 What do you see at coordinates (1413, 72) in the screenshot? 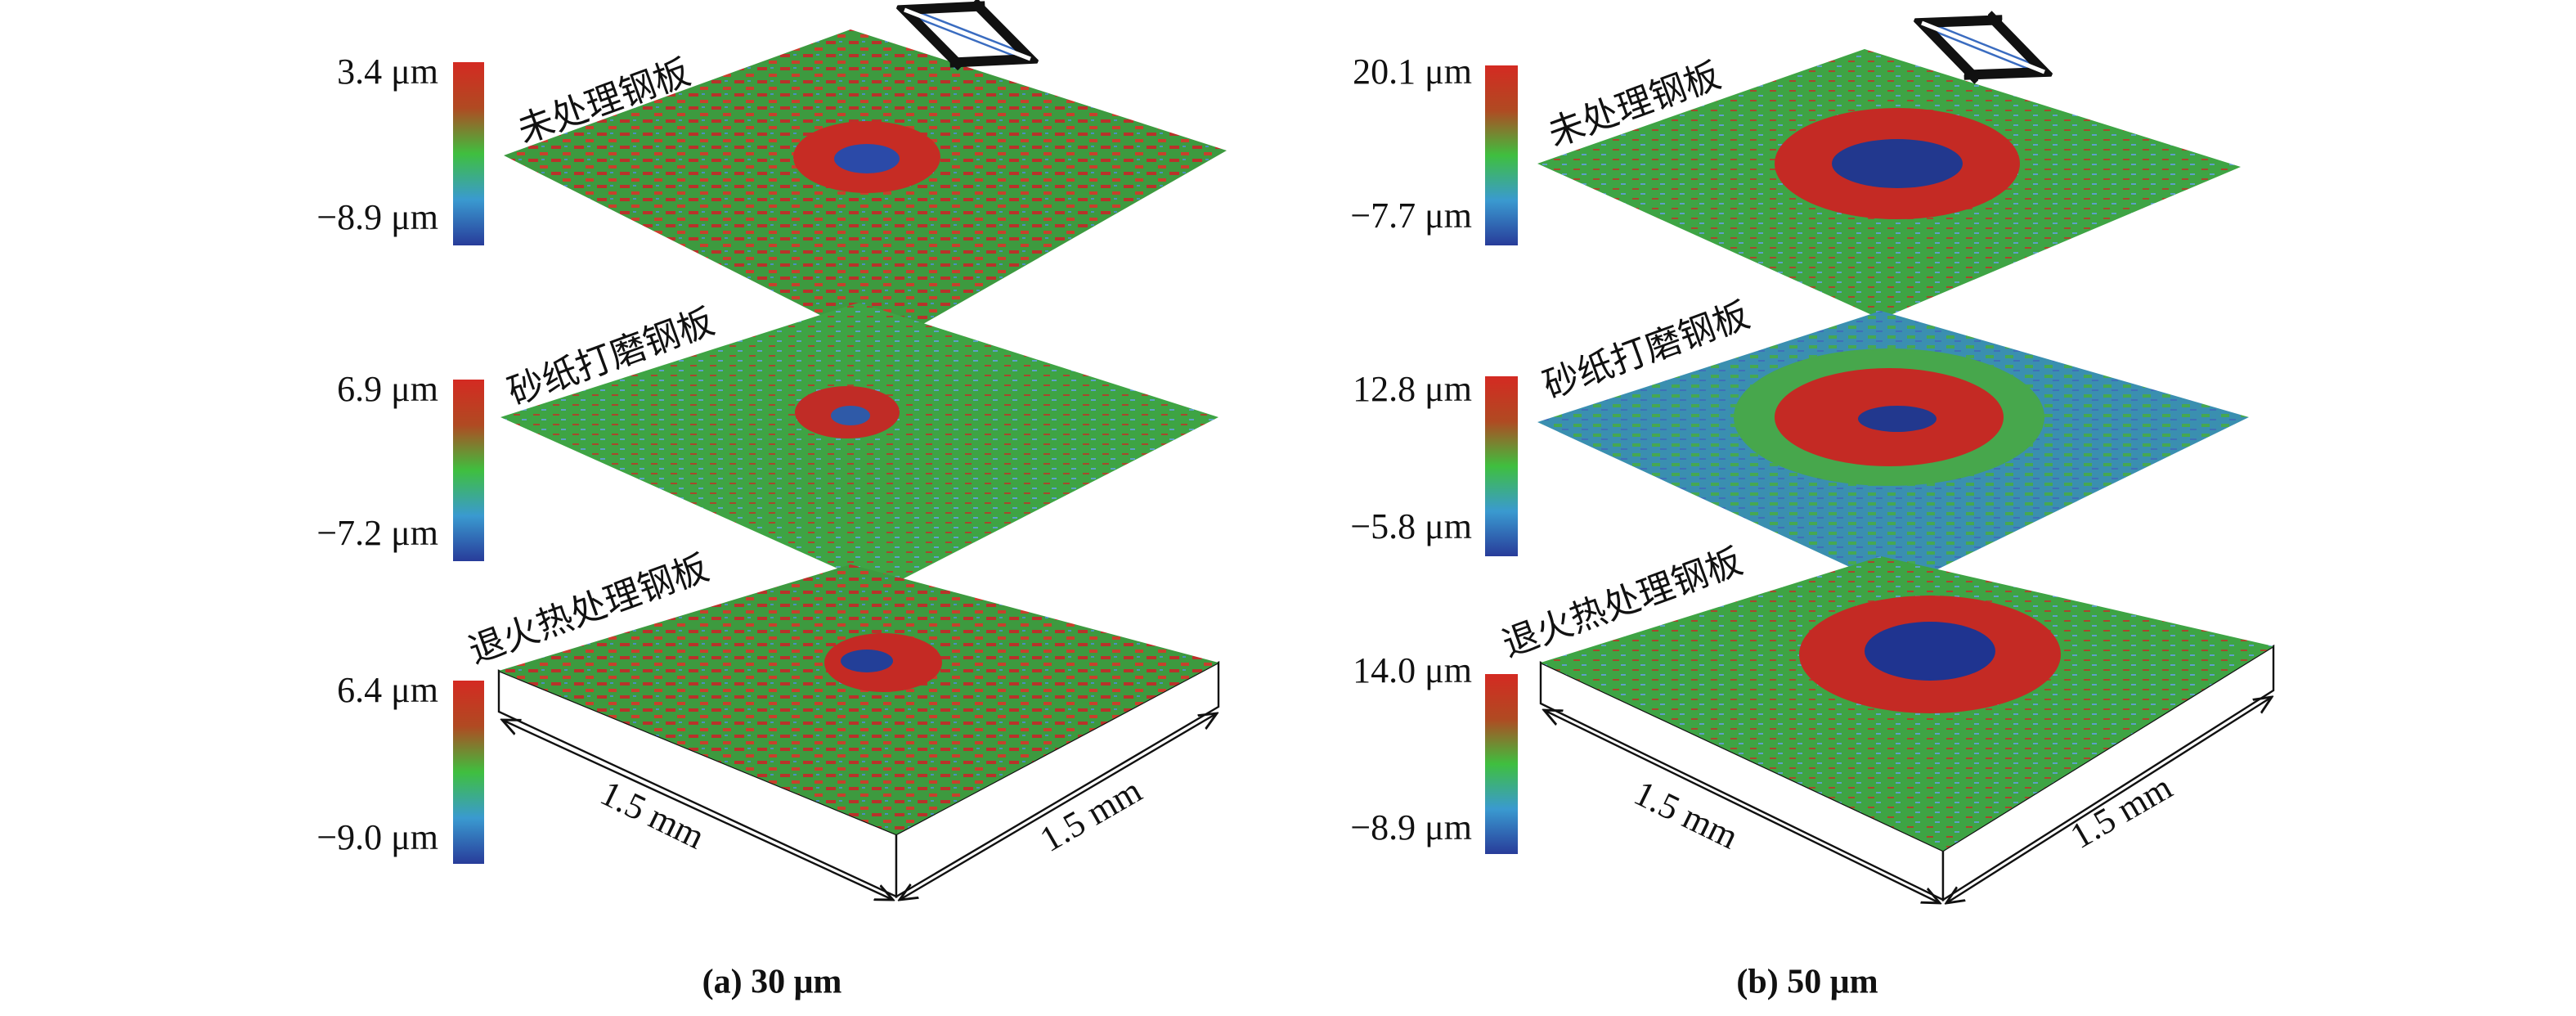
I see `colorbar-max: 20.1 μm` at bounding box center [1413, 72].